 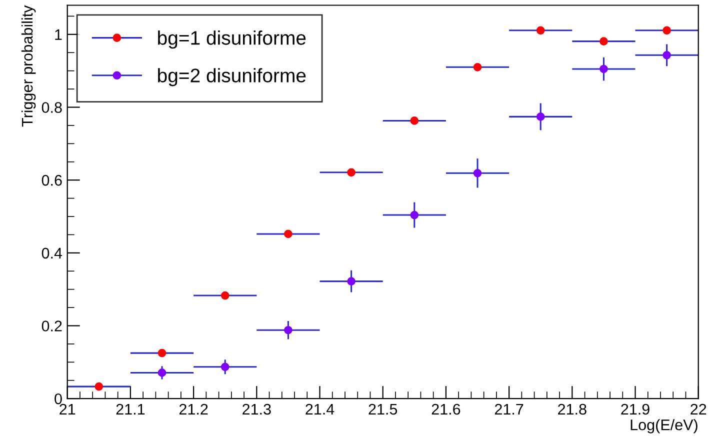 I want to click on y-tick-label: 0.4, so click(x=52, y=253).